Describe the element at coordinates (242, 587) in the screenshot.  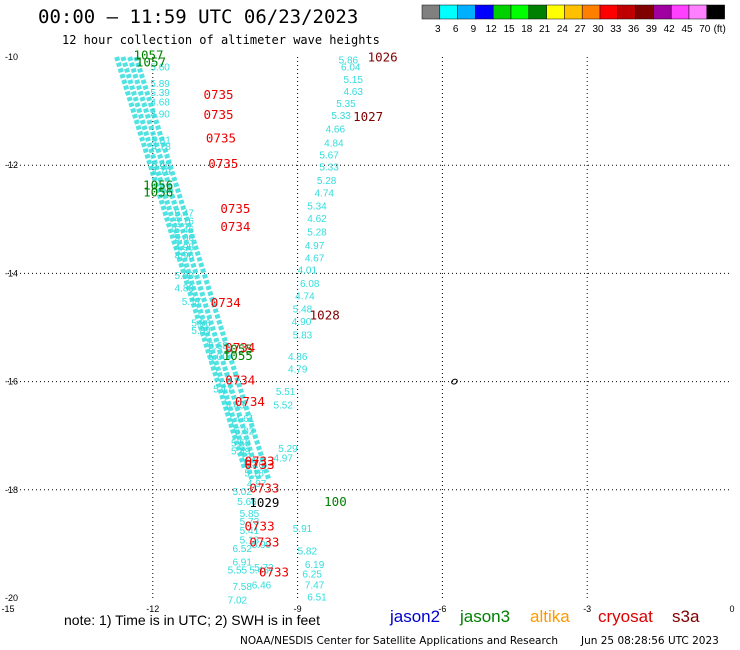
I see `swh-value-label: 7.58` at that location.